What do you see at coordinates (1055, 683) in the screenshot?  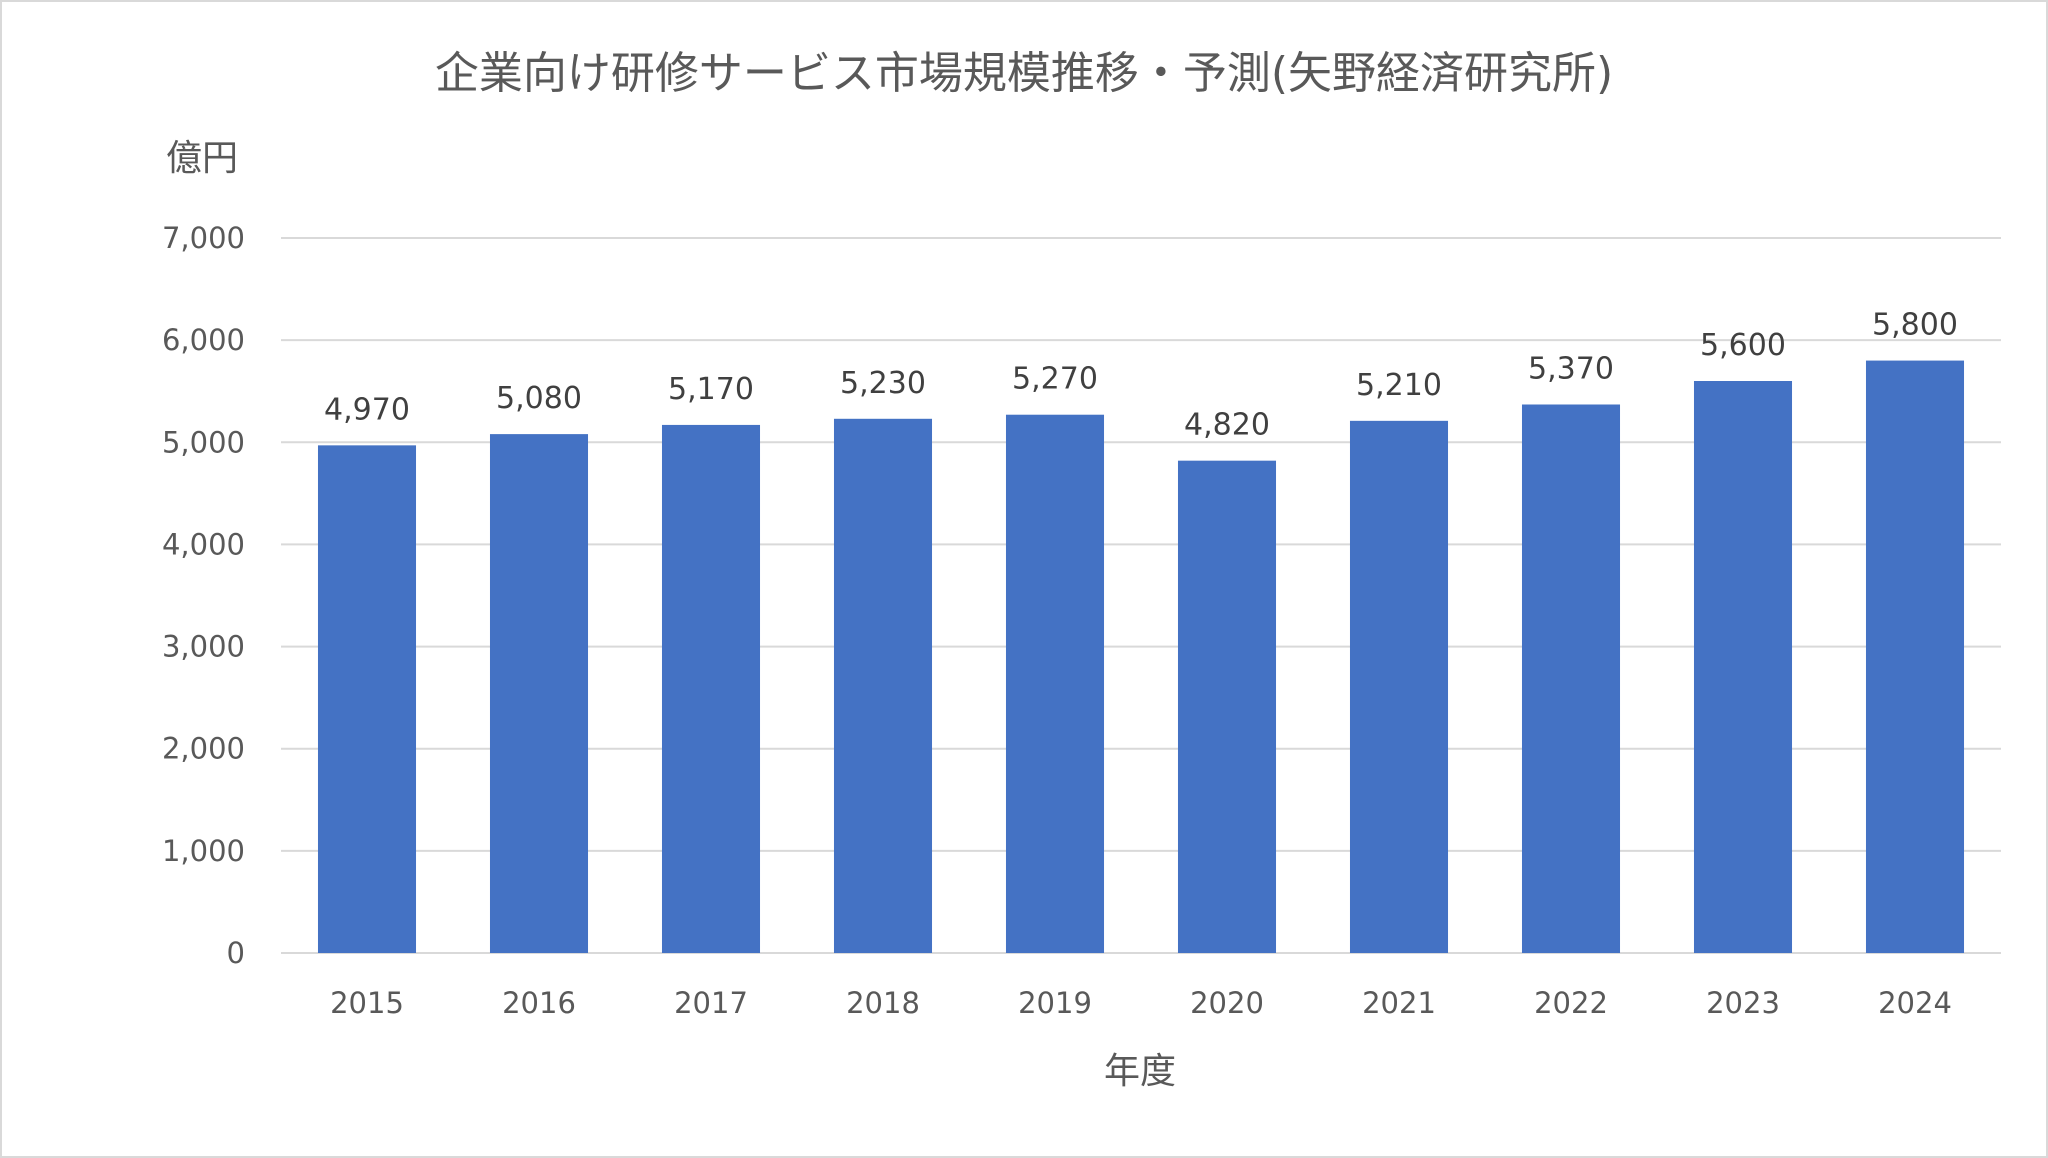 I see `bar-2019` at bounding box center [1055, 683].